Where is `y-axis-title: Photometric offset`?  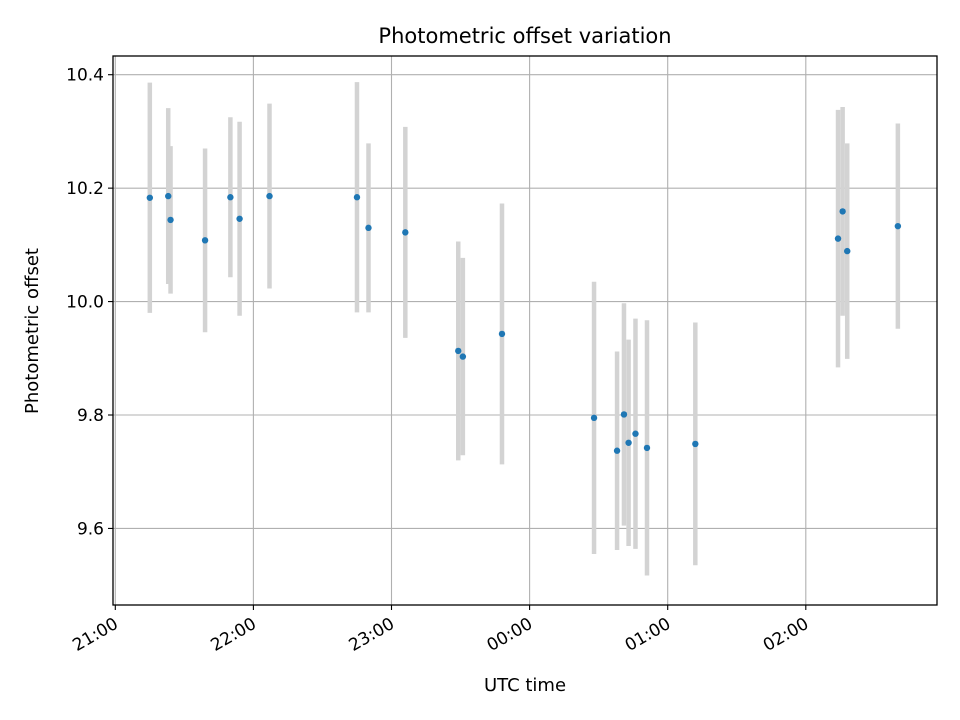
y-axis-title: Photometric offset is located at coordinates (32, 331).